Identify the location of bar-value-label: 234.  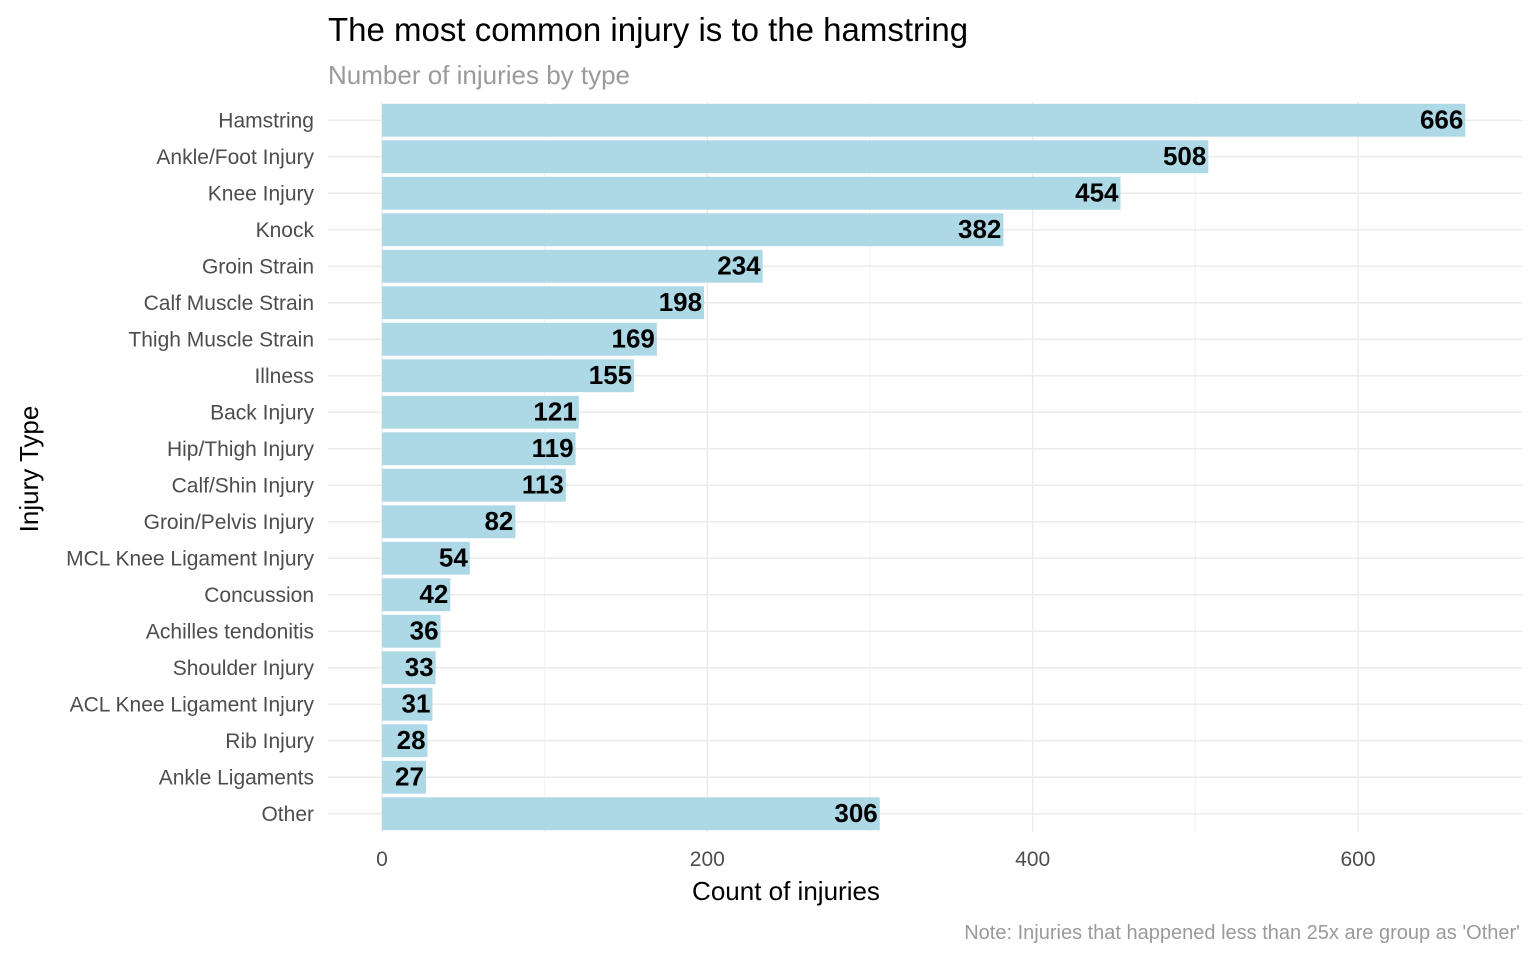
(739, 265).